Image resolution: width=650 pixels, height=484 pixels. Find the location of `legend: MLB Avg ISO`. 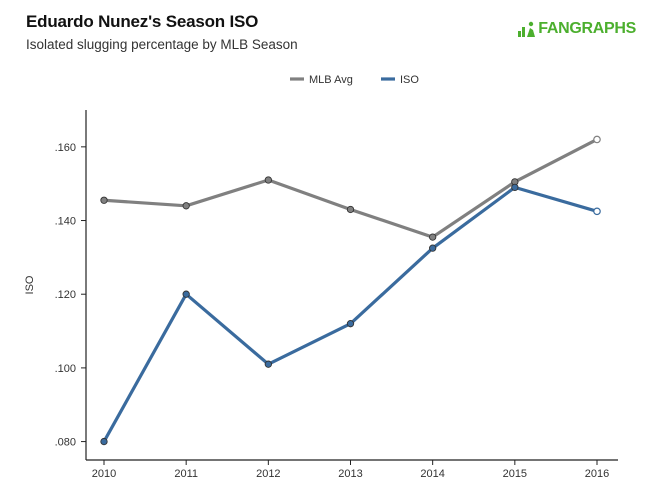

legend: MLB Avg ISO is located at coordinates (354, 80).